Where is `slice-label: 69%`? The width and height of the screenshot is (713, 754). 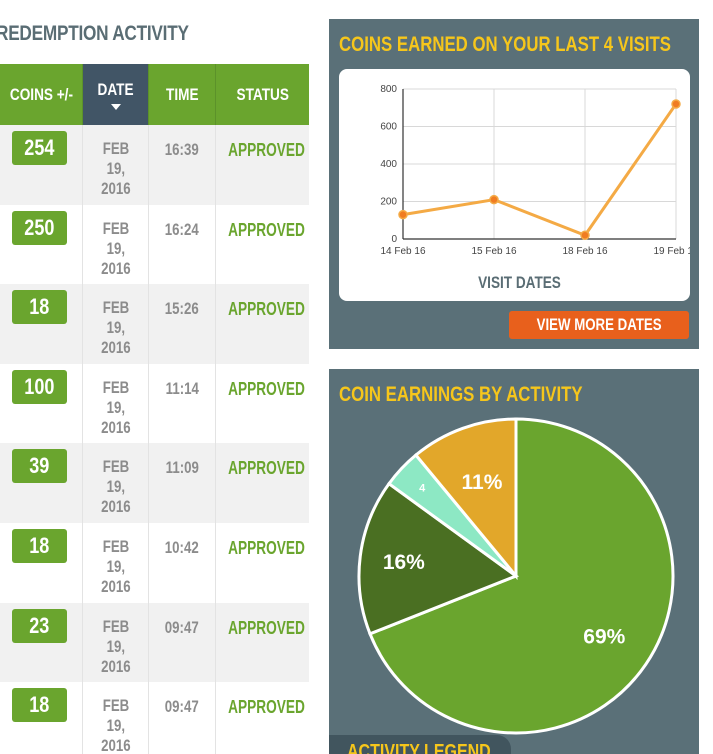
slice-label: 69% is located at coordinates (604, 636).